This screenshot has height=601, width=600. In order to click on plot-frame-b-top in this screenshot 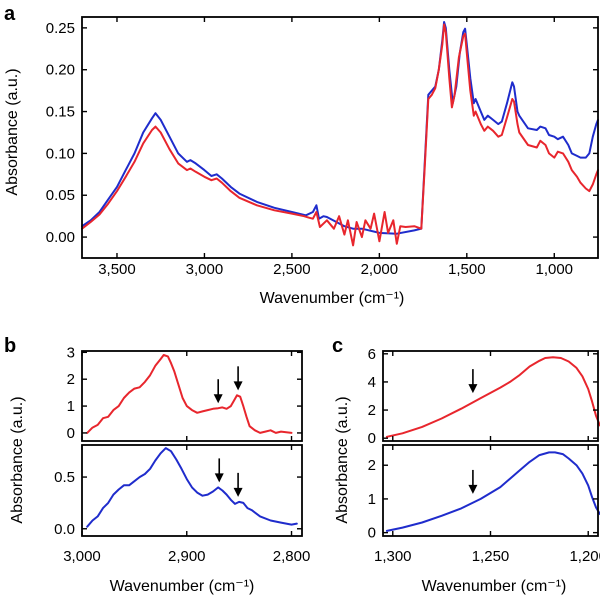, I will do `click(192, 396)`.